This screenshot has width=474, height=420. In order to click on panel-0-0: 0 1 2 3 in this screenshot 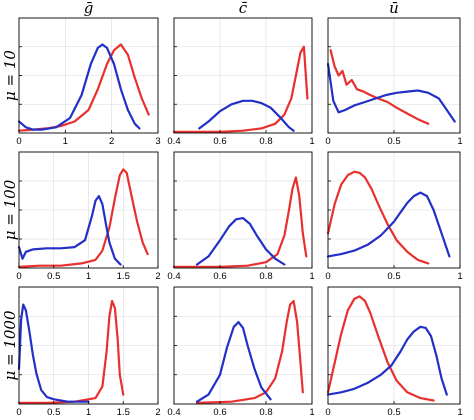, I will do `click(88, 82)`.